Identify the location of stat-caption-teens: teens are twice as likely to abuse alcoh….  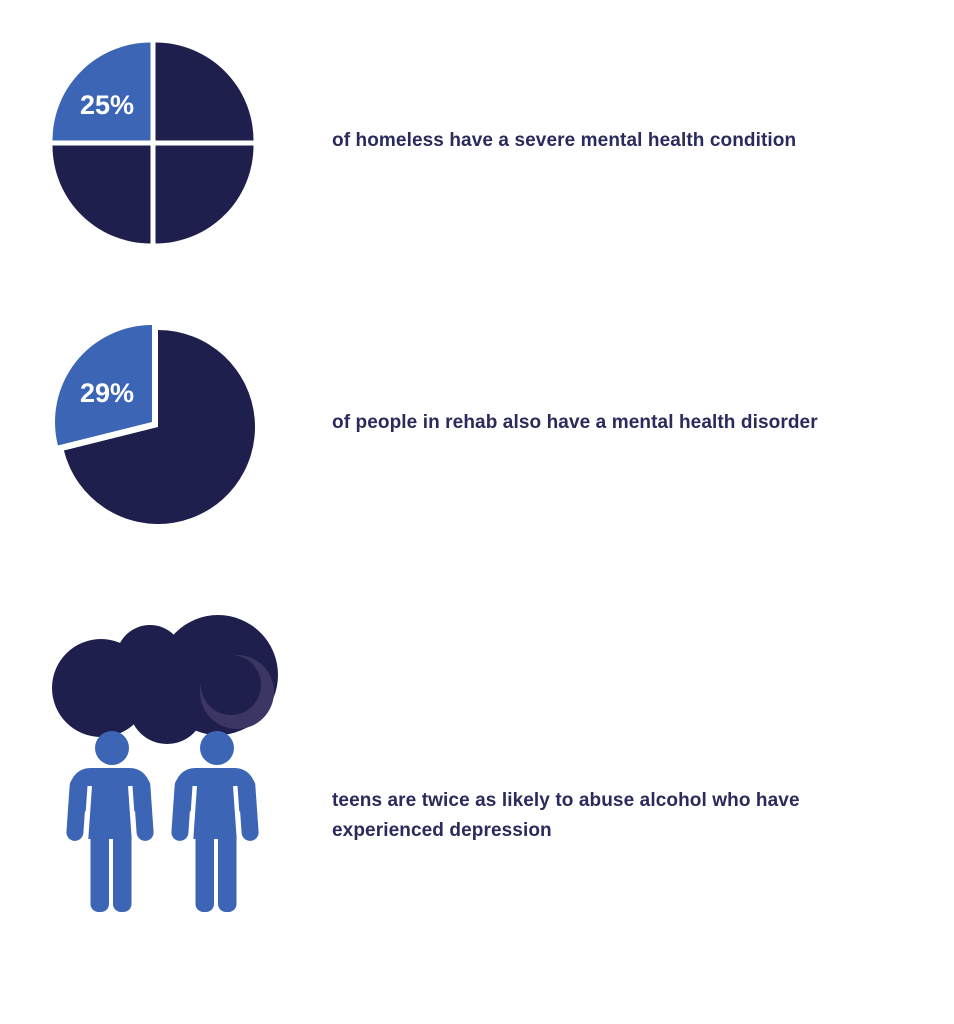
(566, 815).